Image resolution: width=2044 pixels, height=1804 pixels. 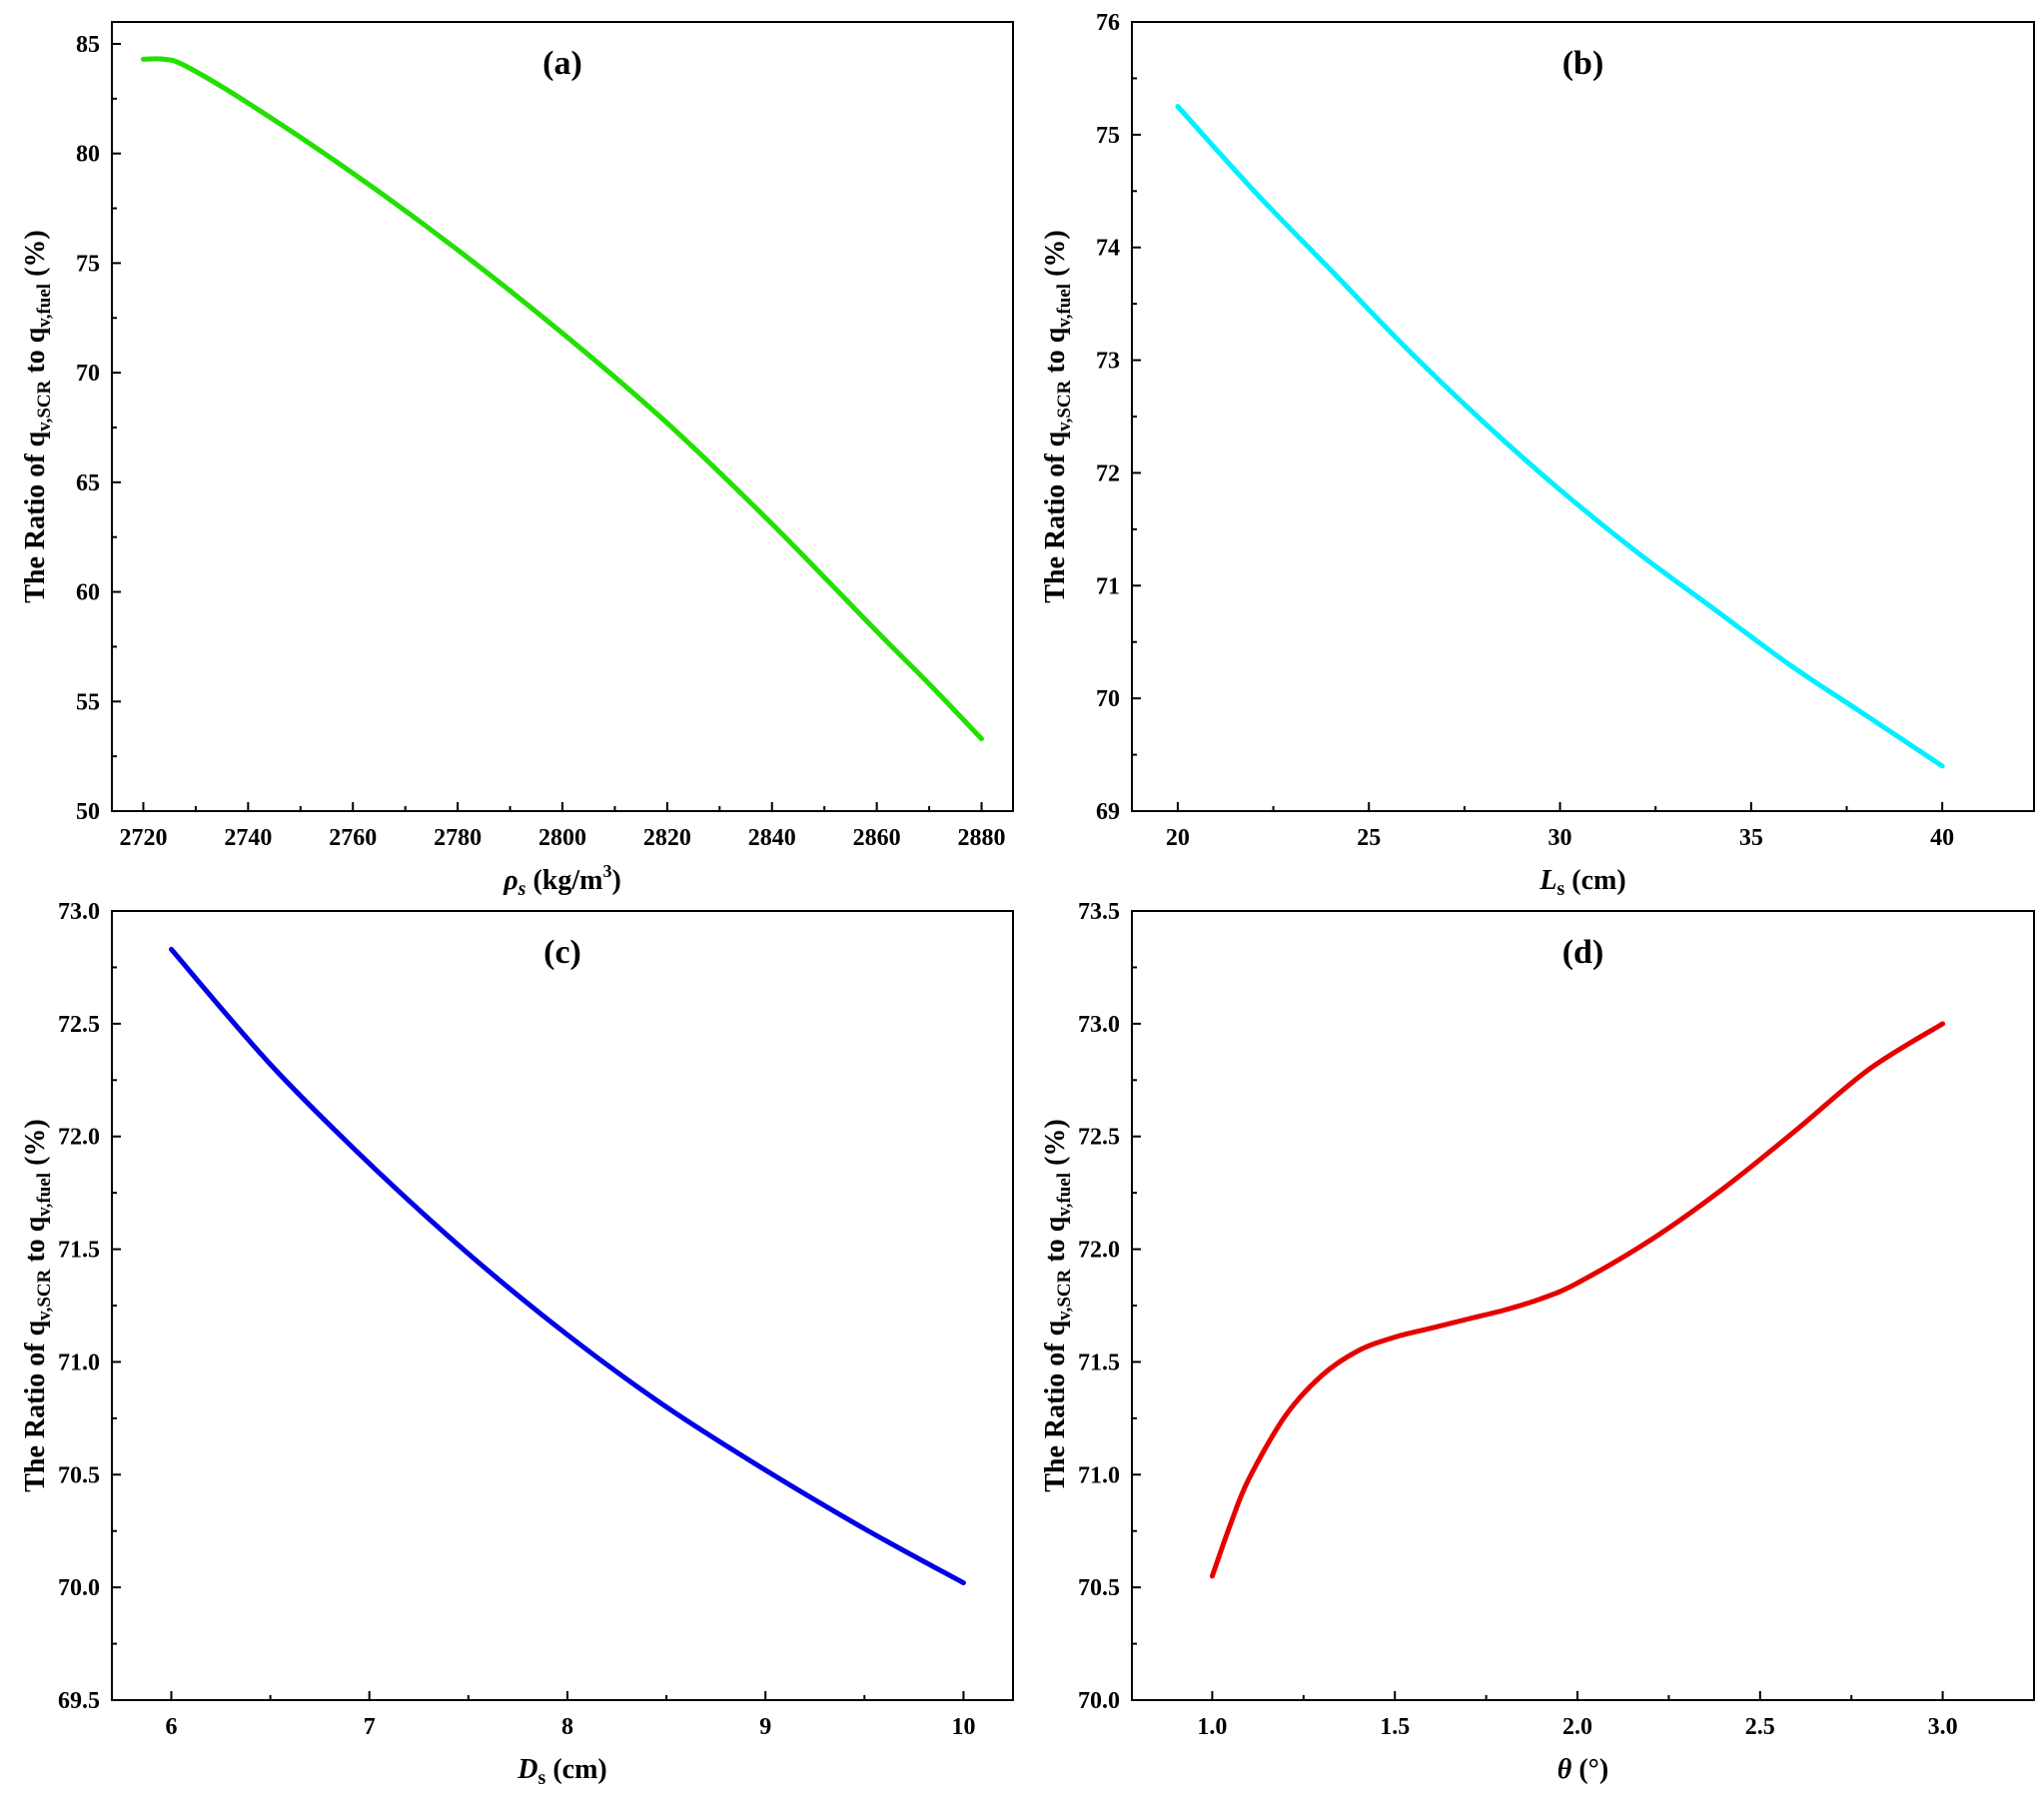 I want to click on panel-d-y-tick-label: 73.0, so click(x=1099, y=1025).